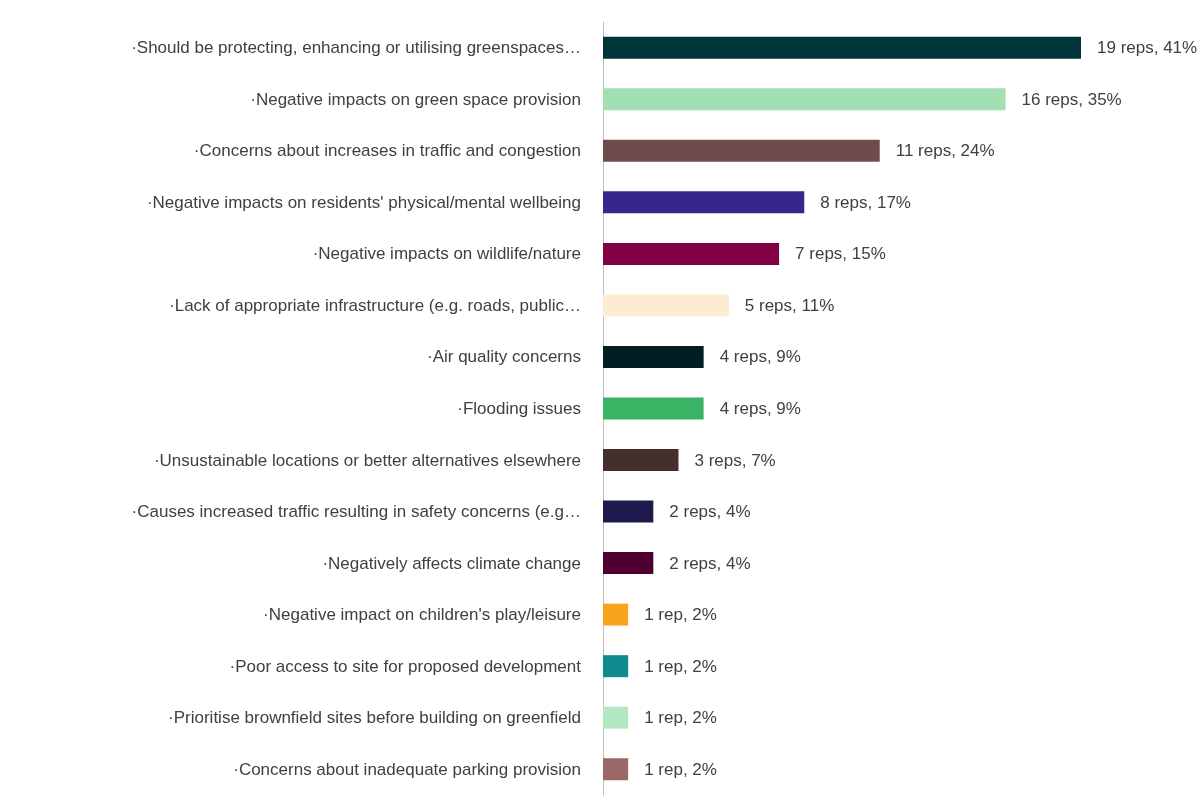 Image resolution: width=1201 pixels, height=803 pixels. I want to click on y-tick-label: ·Negative impacts on green space provision, so click(415, 99).